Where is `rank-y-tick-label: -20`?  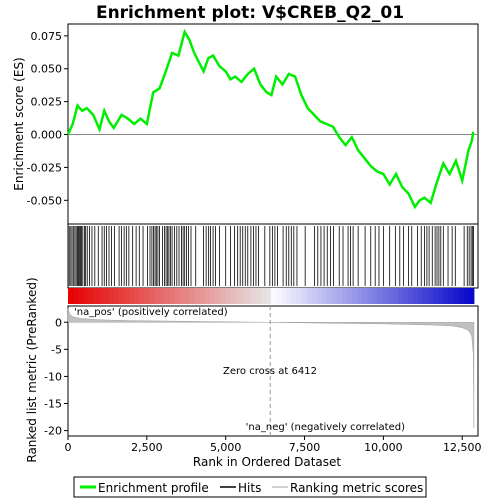 rank-y-tick-label: -20 is located at coordinates (53, 431).